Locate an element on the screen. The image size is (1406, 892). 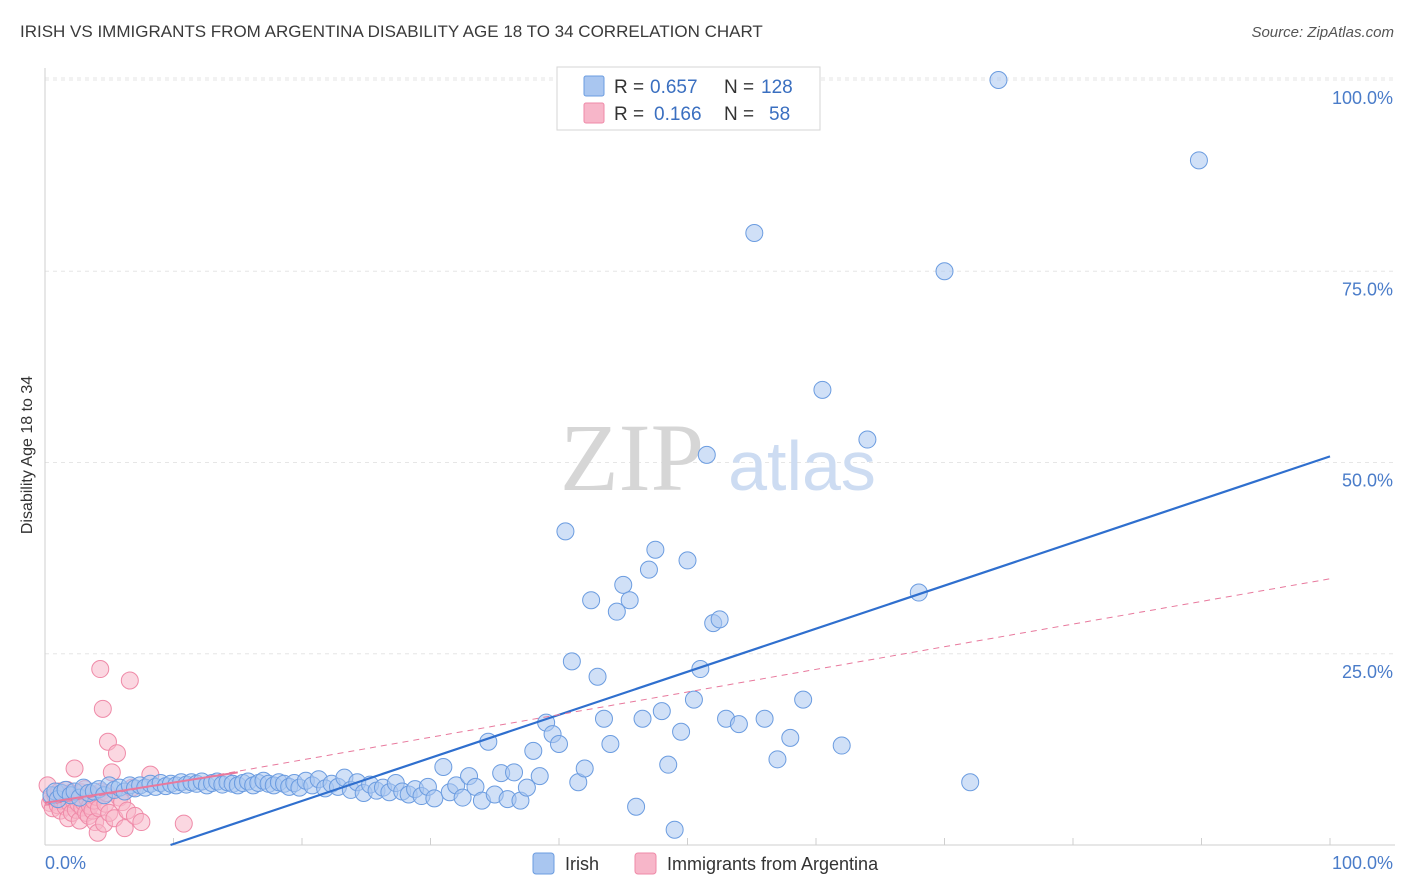
watermark: ZIP atlas is located at coordinates (718, 457).